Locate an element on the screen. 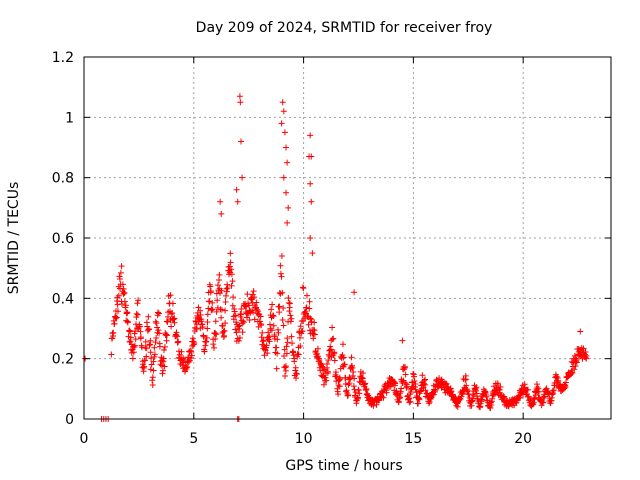 Image resolution: width=640 pixels, height=480 pixels. x-tick-label: 0 is located at coordinates (84, 439).